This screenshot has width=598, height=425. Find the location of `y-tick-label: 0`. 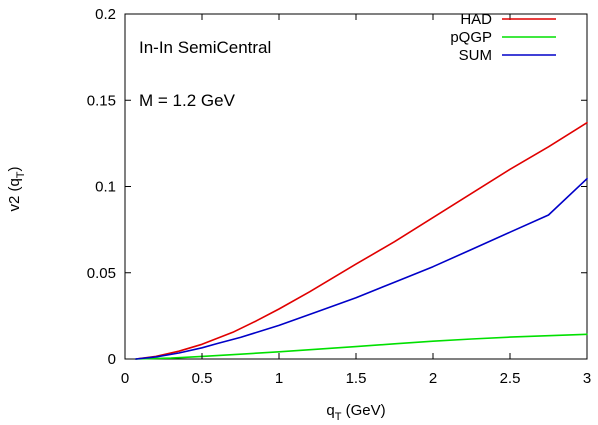

y-tick-label: 0 is located at coordinates (112, 359).